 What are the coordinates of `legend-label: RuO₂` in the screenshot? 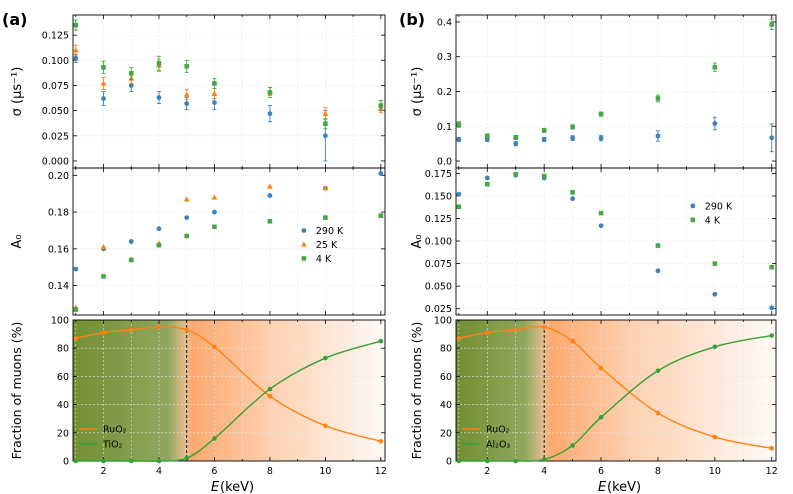 It's located at (498, 430).